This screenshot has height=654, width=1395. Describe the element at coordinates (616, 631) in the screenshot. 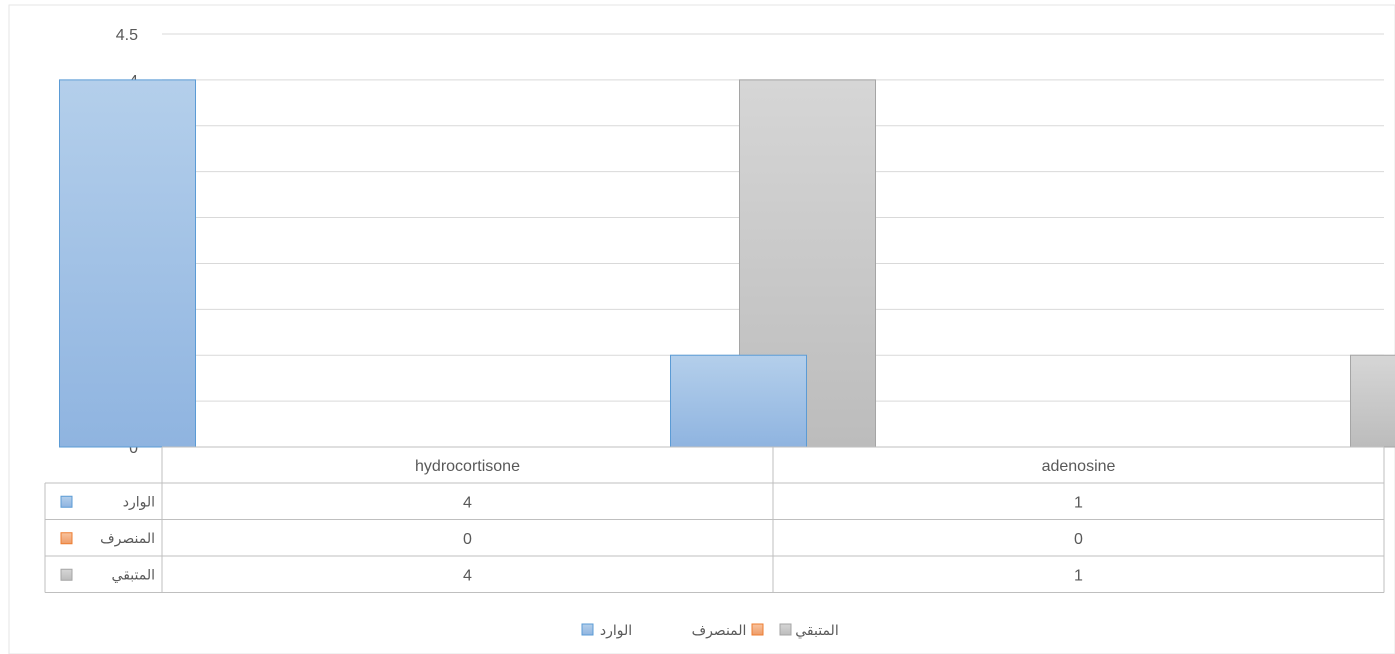

I see `legend-label: الوارد` at that location.